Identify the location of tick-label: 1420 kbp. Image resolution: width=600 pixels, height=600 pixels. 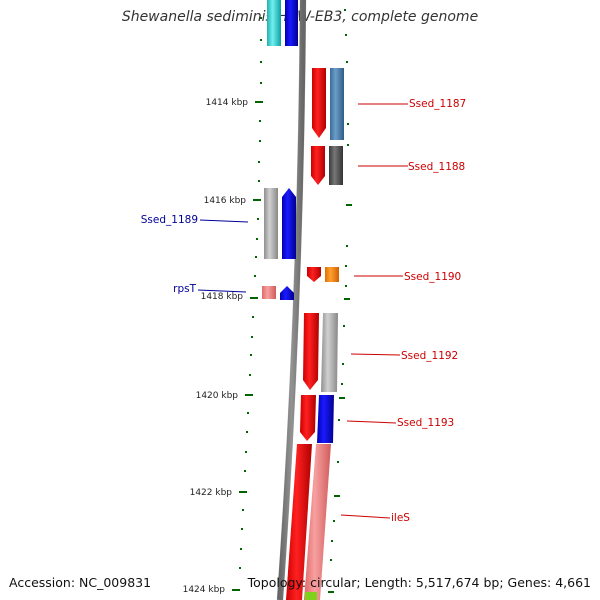
(217, 396).